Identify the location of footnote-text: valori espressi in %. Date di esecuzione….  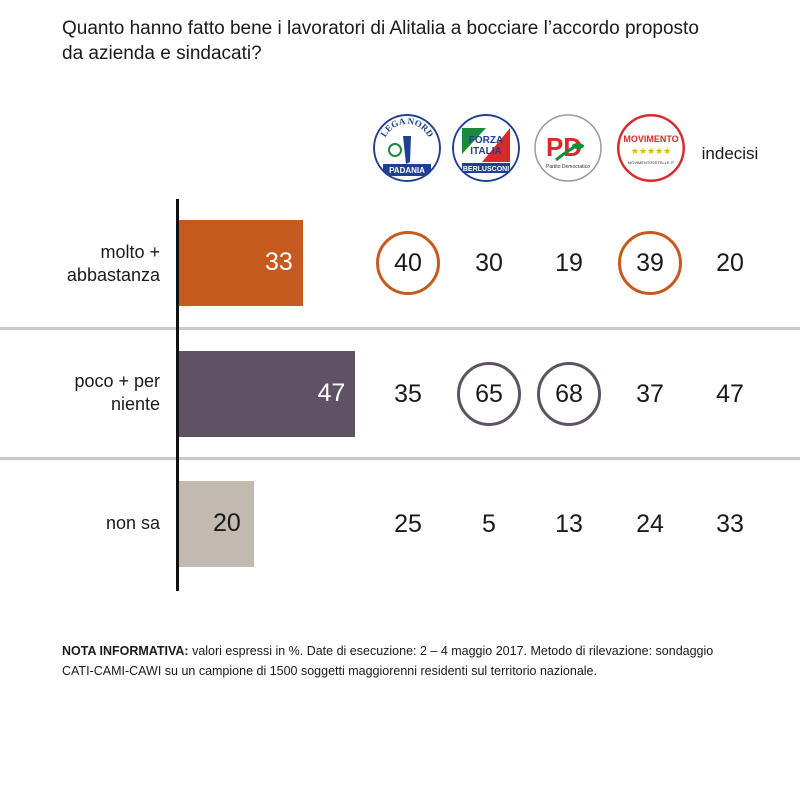
(388, 661).